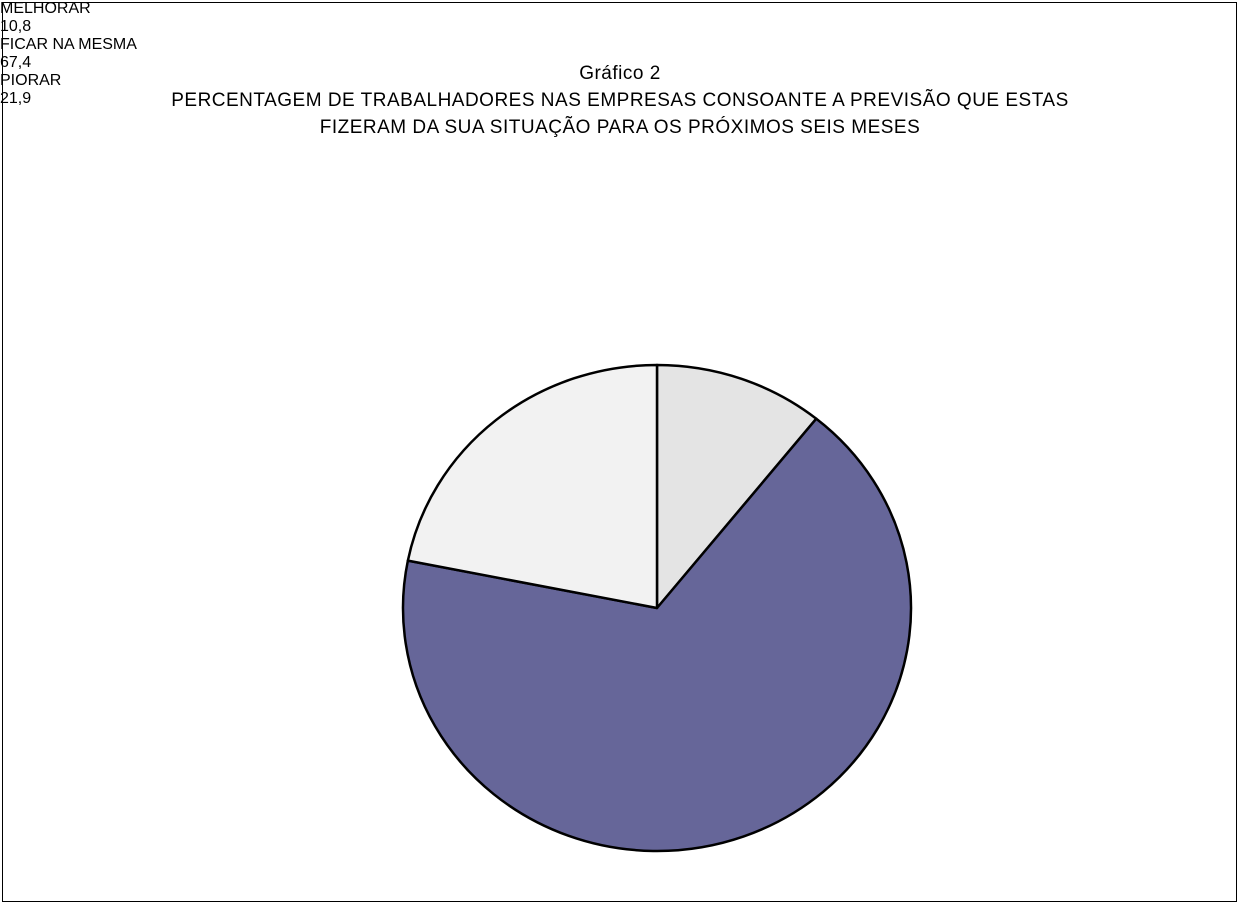 Image resolution: width=1242 pixels, height=902 pixels. Describe the element at coordinates (16, 62) in the screenshot. I see `value-label: 67,4` at that location.